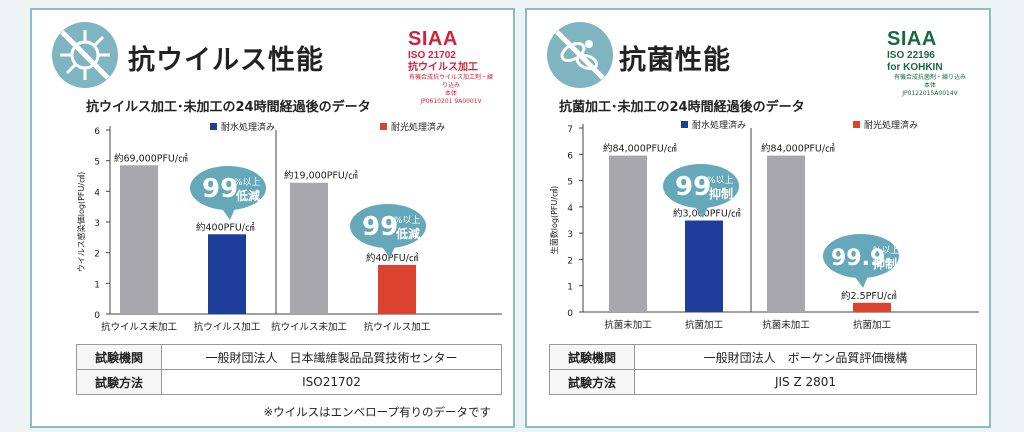 This screenshot has width=1024, height=432. Describe the element at coordinates (930, 93) in the screenshot. I see `siaa-code: JP0122015A0014V` at that location.